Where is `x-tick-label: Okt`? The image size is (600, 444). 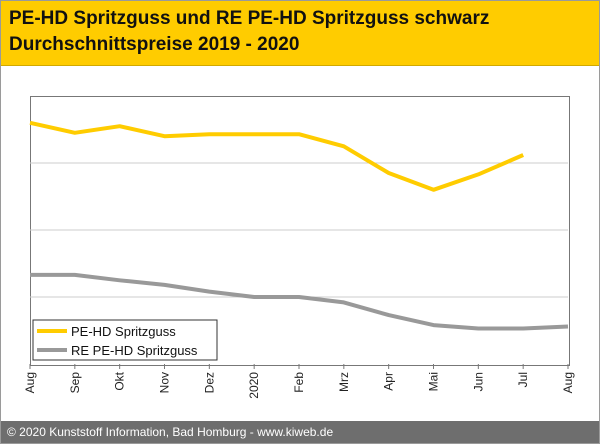
x-tick-label: Okt is located at coordinates (120, 380).